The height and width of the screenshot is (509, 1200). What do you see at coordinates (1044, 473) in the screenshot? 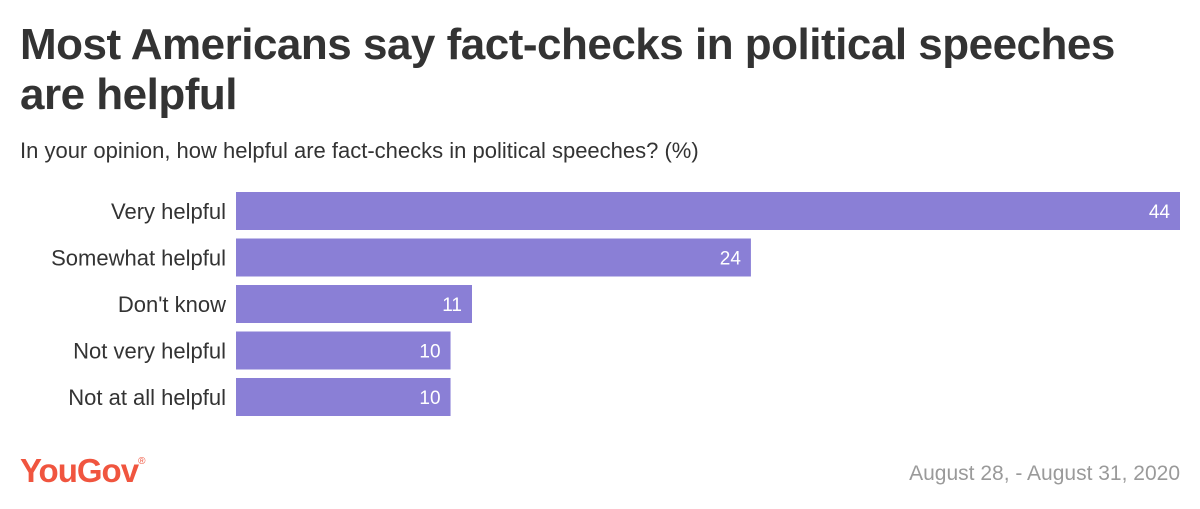
I see `survey-date: August 28, - August 31, 2020` at bounding box center [1044, 473].